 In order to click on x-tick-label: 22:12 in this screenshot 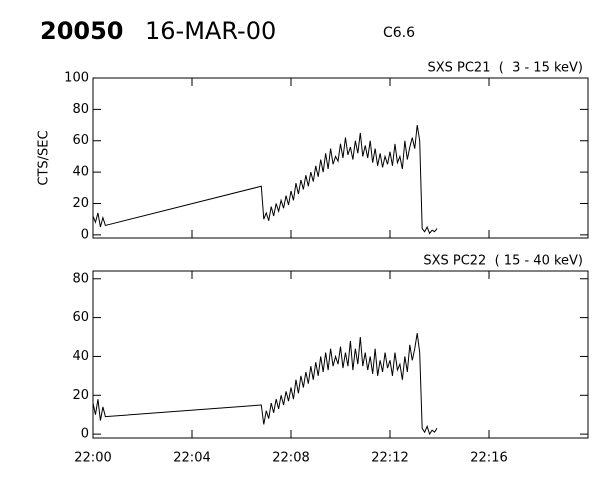, I will do `click(389, 458)`.